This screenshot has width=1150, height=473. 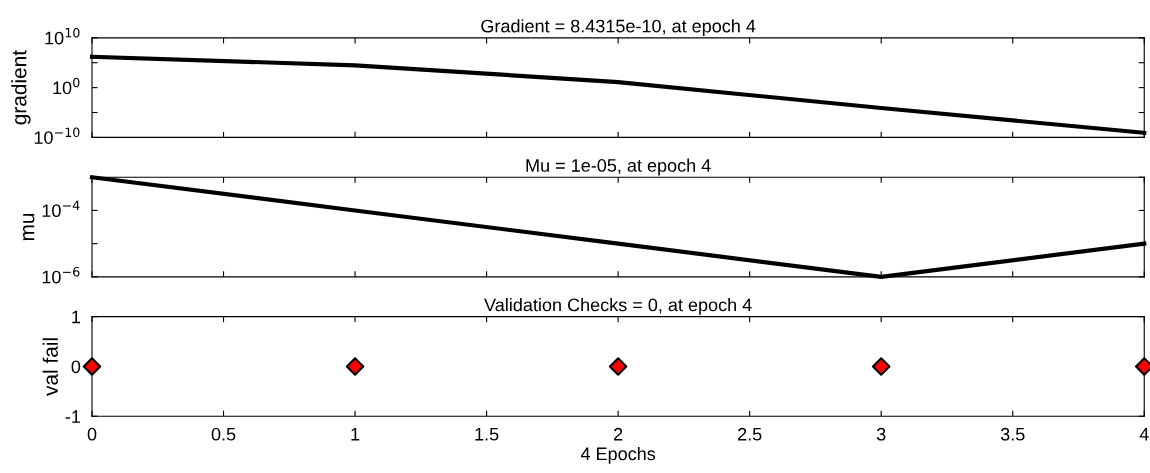 What do you see at coordinates (881, 434) in the screenshot?
I see `x-tick-label: 3` at bounding box center [881, 434].